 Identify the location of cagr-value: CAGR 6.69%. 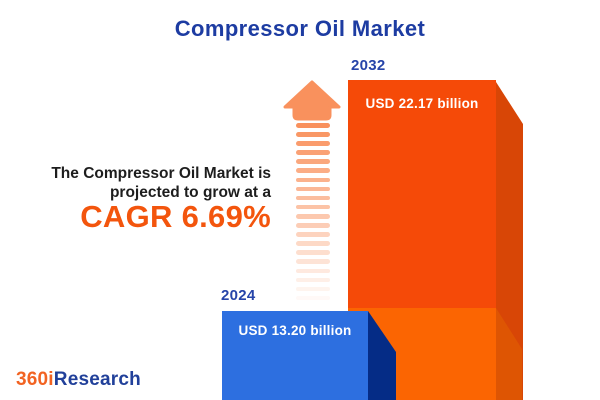
(175, 216).